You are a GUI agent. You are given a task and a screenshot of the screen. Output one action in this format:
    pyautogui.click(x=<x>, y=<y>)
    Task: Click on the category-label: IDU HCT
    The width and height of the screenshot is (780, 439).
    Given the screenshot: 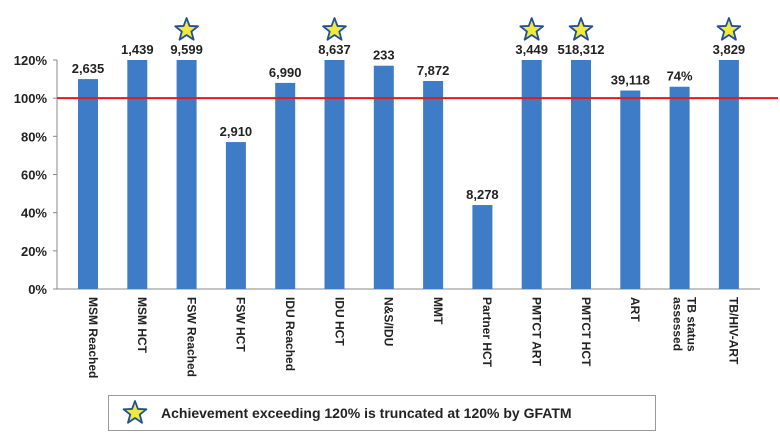 What is the action you would take?
    pyautogui.click(x=339, y=321)
    